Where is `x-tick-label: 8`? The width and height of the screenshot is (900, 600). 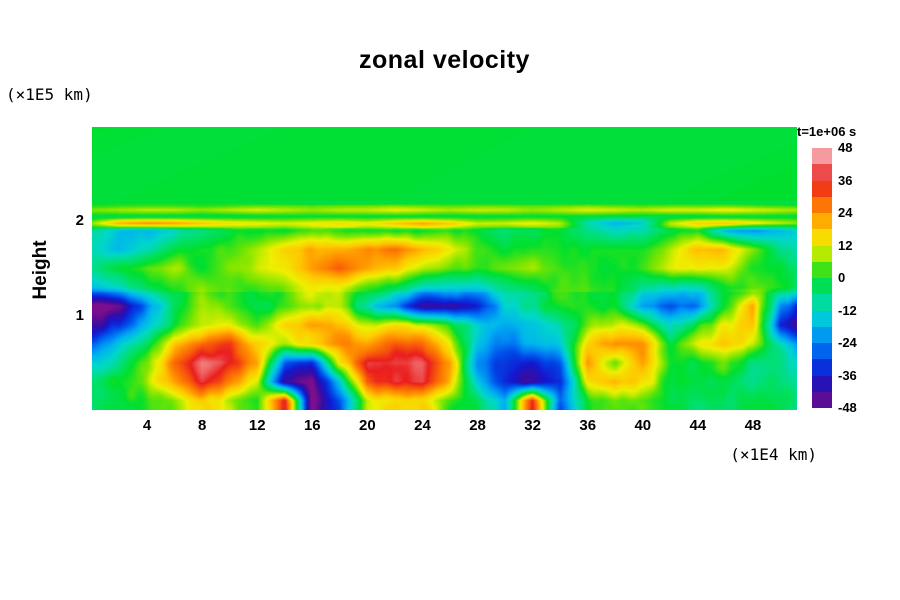
x-tick-label: 8 is located at coordinates (202, 425).